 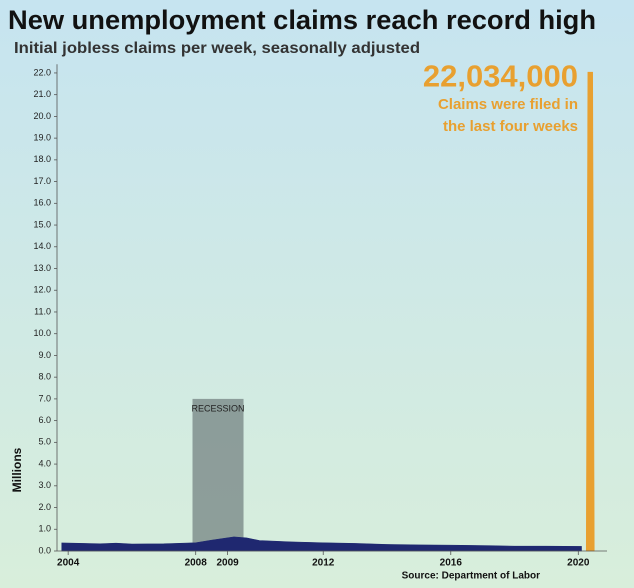 I want to click on y-tick-label: 17.0, so click(x=42, y=181).